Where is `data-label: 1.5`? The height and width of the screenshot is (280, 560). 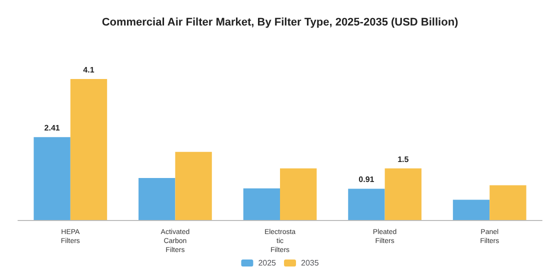
data-label: 1.5 is located at coordinates (404, 159).